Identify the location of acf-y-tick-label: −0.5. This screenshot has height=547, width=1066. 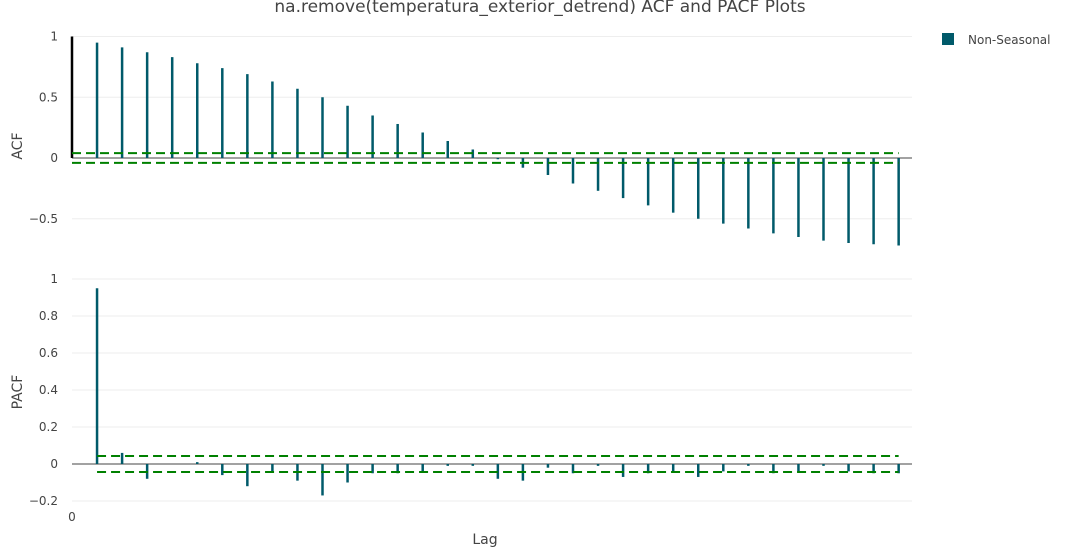
(43, 219).